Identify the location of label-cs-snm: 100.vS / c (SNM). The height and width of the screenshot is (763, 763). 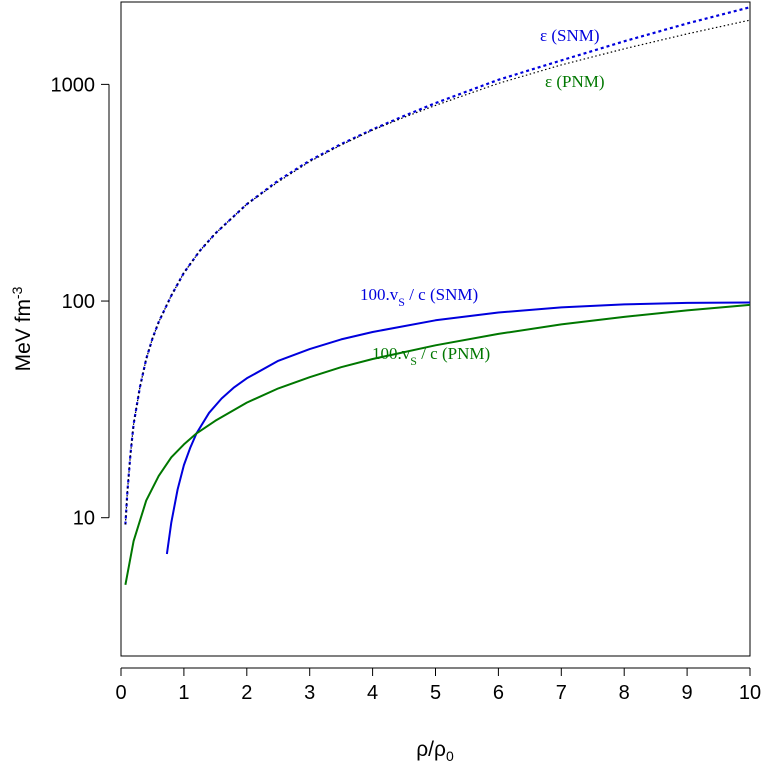
(419, 297).